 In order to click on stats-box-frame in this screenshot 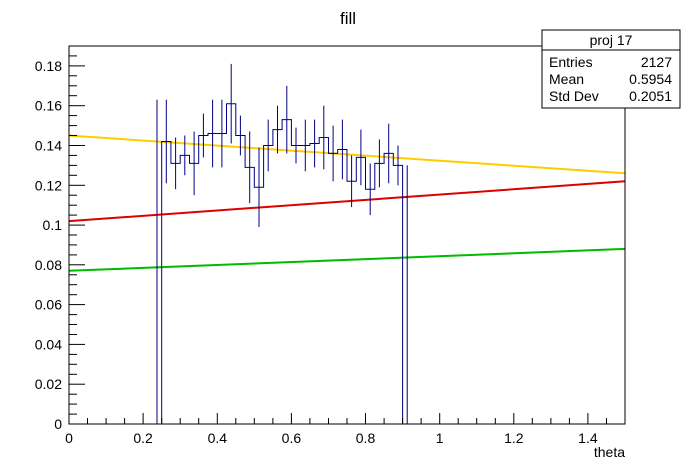, I will do `click(611, 69)`.